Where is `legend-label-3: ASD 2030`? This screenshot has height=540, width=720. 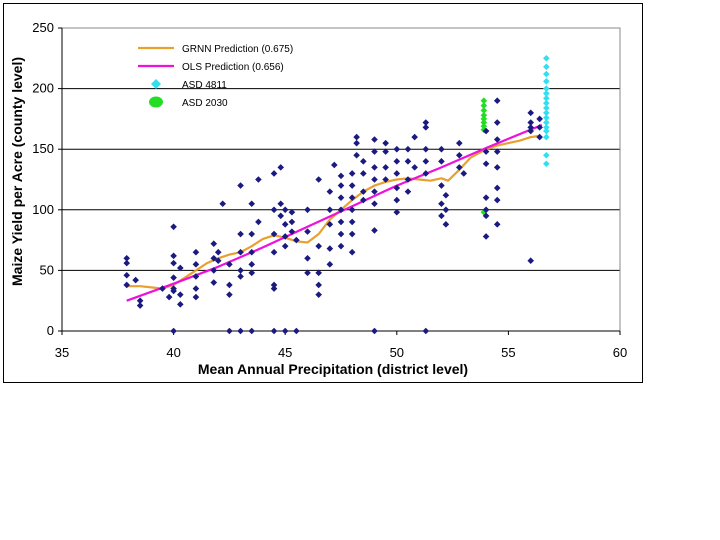
legend-label-3: ASD 2030 is located at coordinates (205, 103).